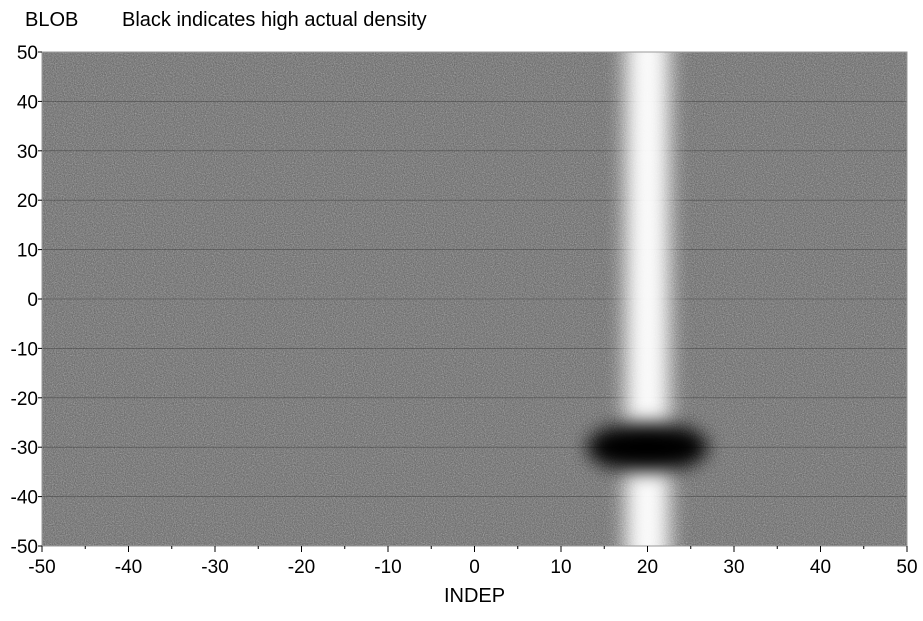 This screenshot has height=621, width=923. What do you see at coordinates (26, 300) in the screenshot?
I see `y-axis: 50 40 30 20 10 0 -10 -20 -30 -40 -50` at bounding box center [26, 300].